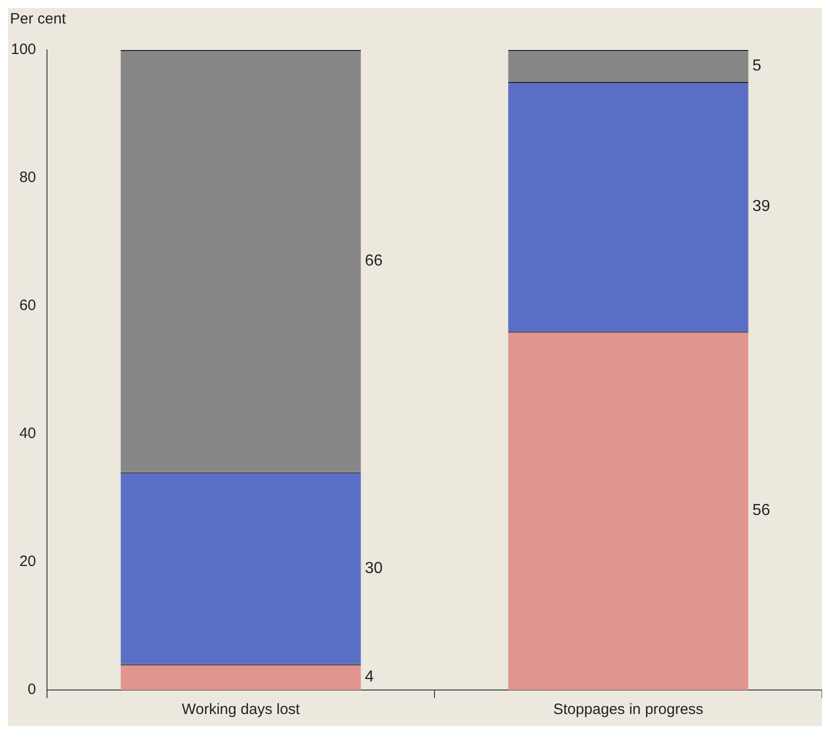  What do you see at coordinates (23, 49) in the screenshot?
I see `y-tick-label: 100` at bounding box center [23, 49].